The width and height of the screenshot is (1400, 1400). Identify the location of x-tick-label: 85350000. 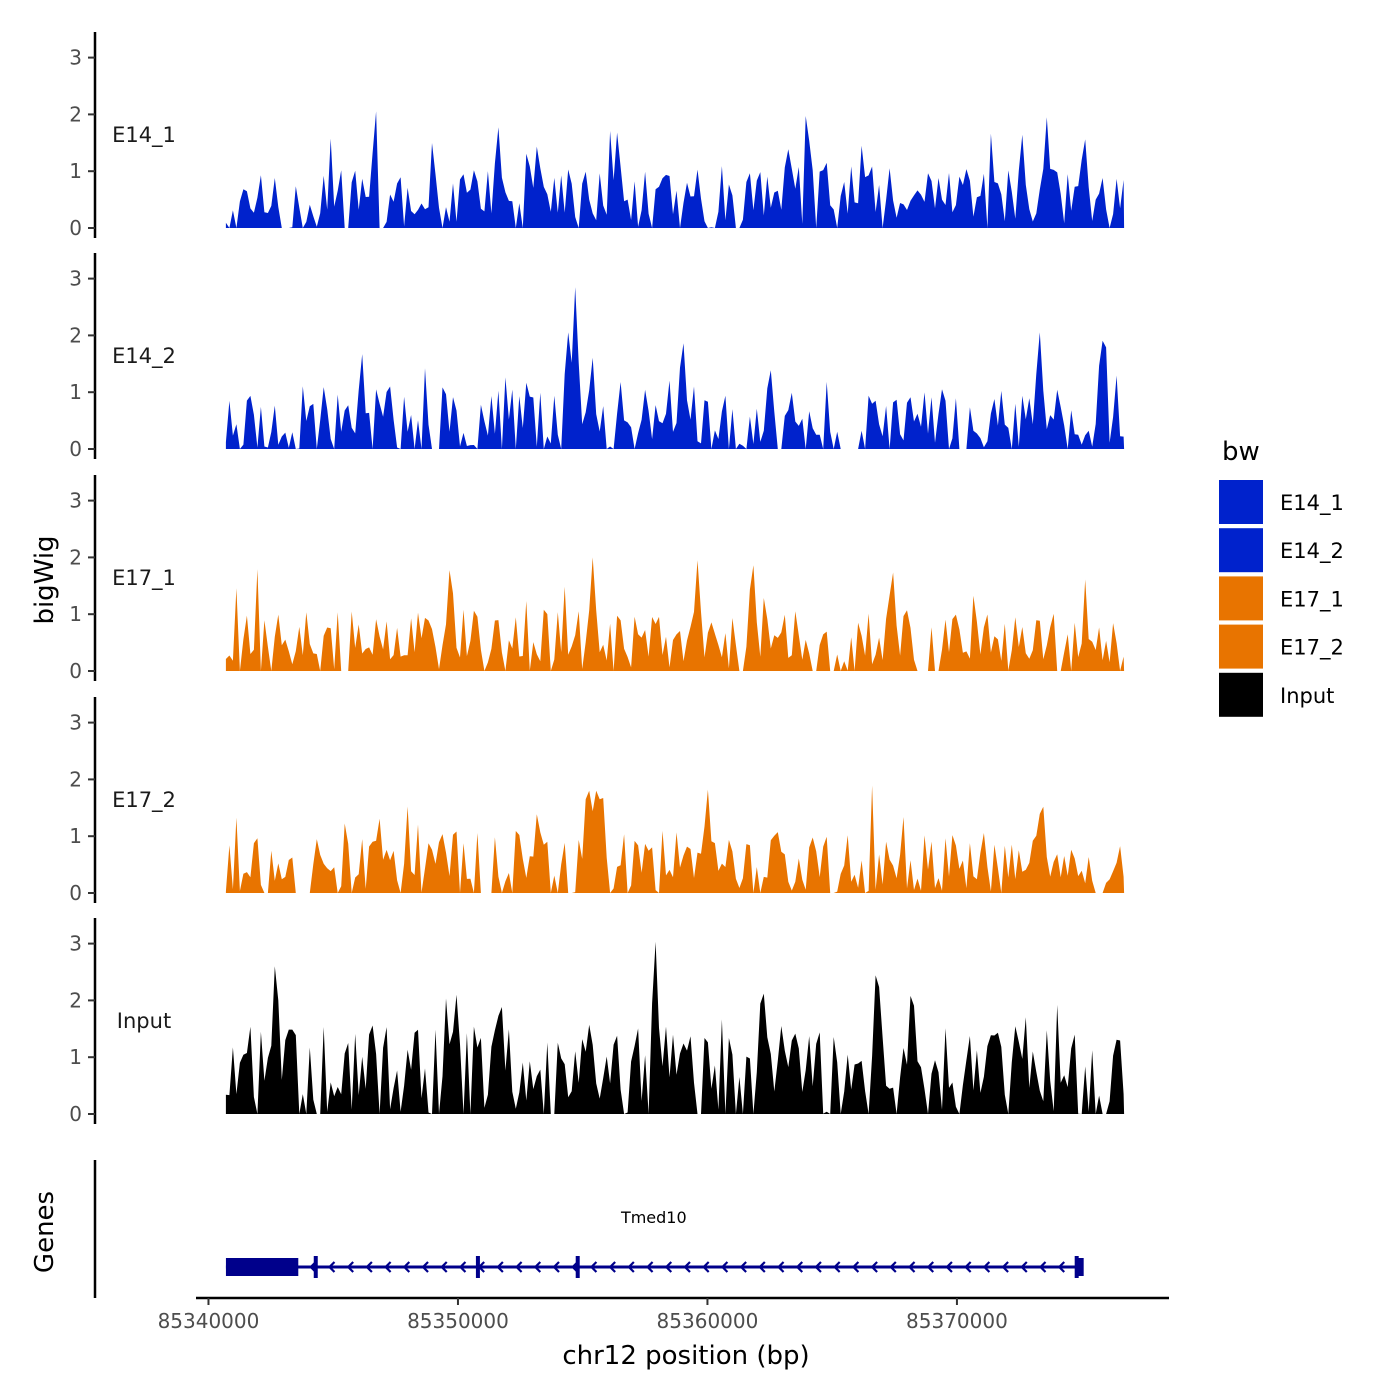
(458, 1321).